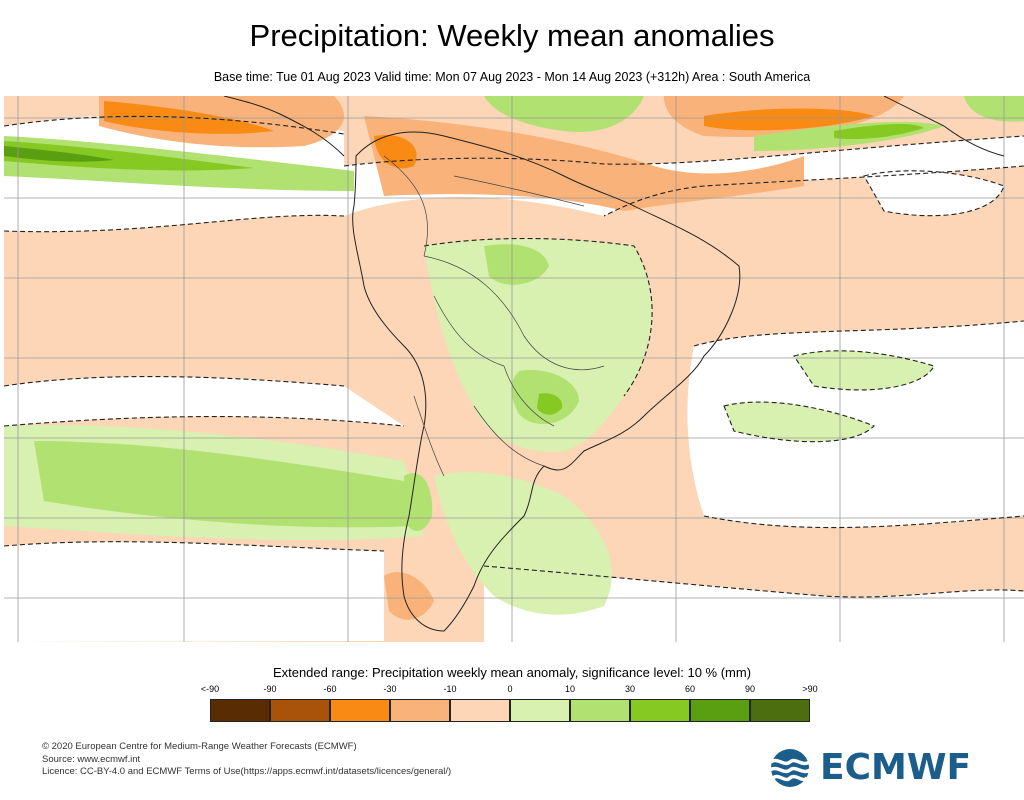 The width and height of the screenshot is (1024, 800). I want to click on legend-tick: 0, so click(510, 689).